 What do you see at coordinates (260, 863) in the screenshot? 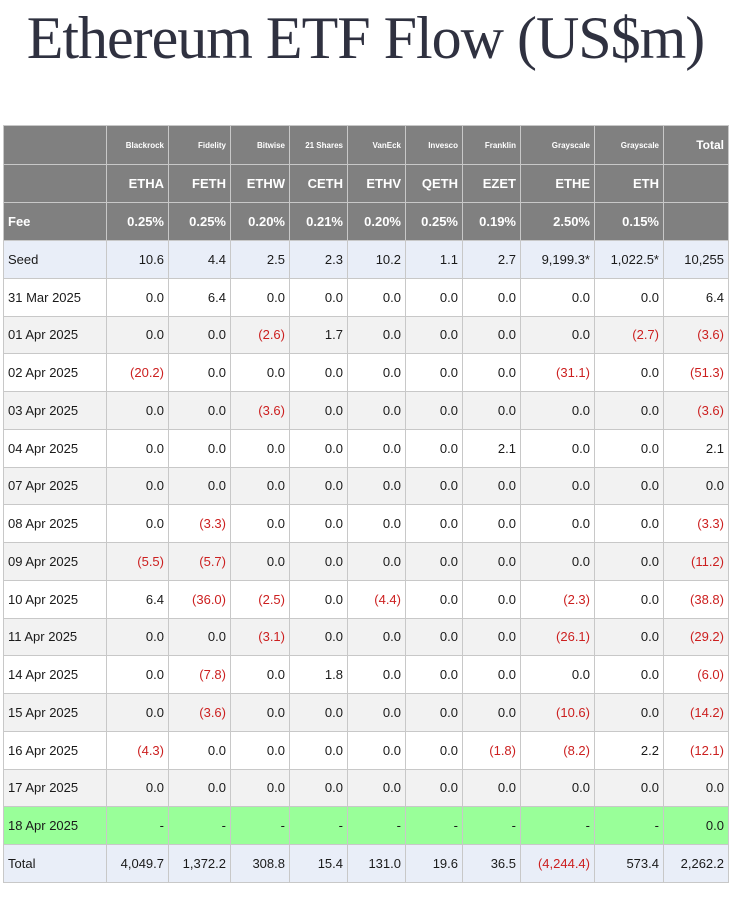
I see `flow-cell: 308.8` at bounding box center [260, 863].